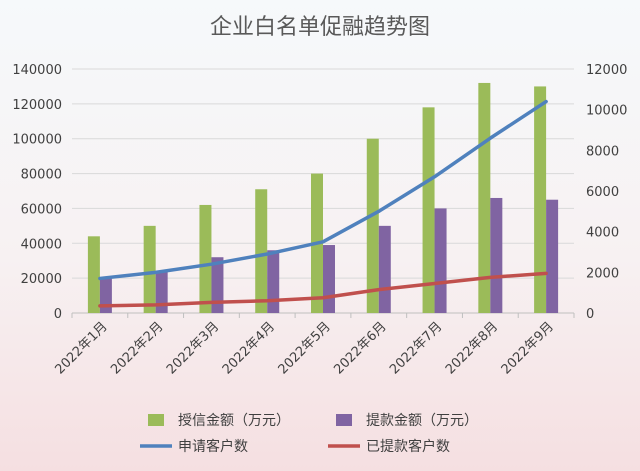 Image resolution: width=640 pixels, height=471 pixels. What do you see at coordinates (309, 434) in the screenshot?
I see `legend: 授信金额（万元） 提款金额（万元） 申请客户数 已提款客户数` at bounding box center [309, 434].